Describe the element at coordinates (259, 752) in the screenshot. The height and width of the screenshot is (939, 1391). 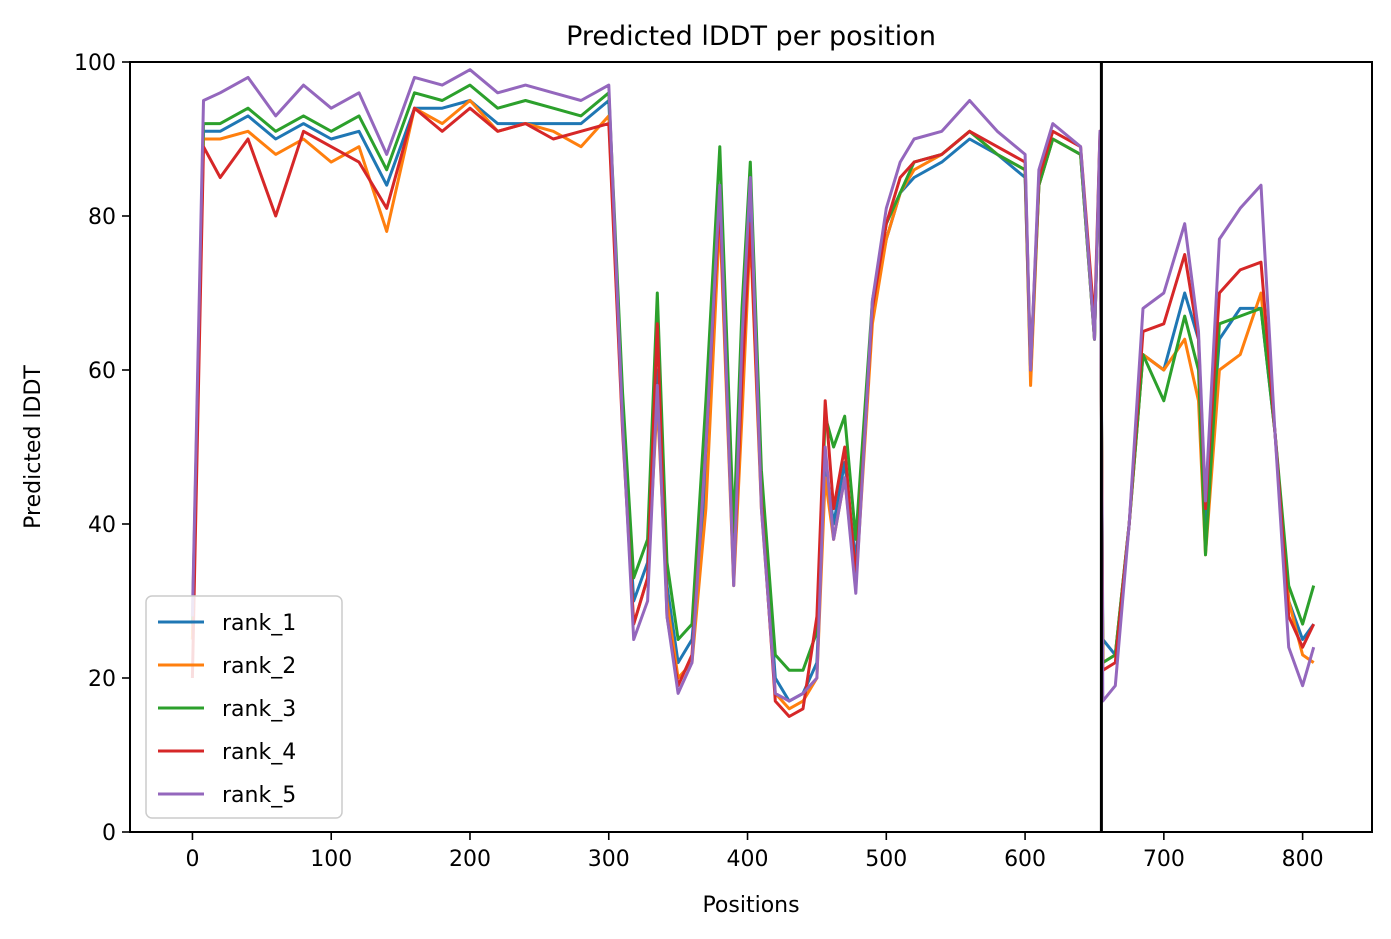
I see `legend-label-rank_4: rank_4` at that location.